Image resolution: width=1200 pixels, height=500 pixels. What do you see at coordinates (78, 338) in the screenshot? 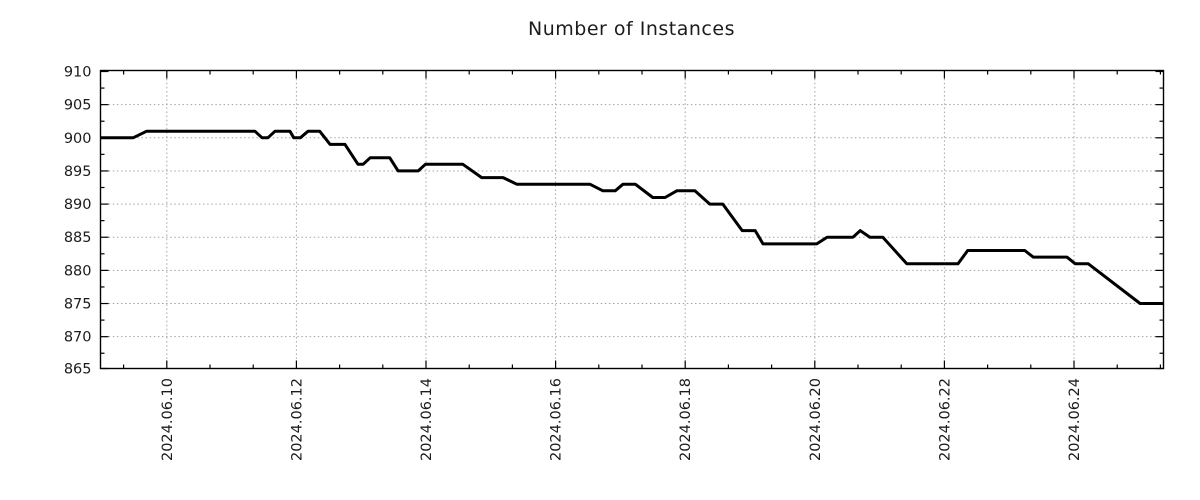
I see `svg-text: 870` at bounding box center [78, 338].